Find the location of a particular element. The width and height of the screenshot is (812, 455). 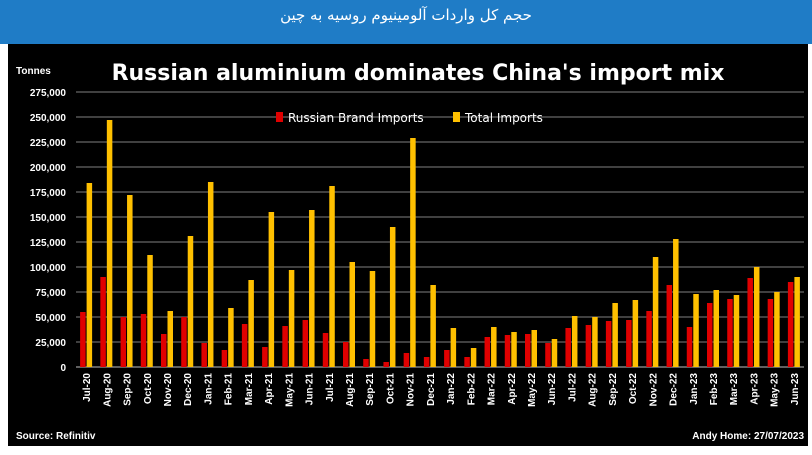

y-tick-label: 50,000 is located at coordinates (50, 318).